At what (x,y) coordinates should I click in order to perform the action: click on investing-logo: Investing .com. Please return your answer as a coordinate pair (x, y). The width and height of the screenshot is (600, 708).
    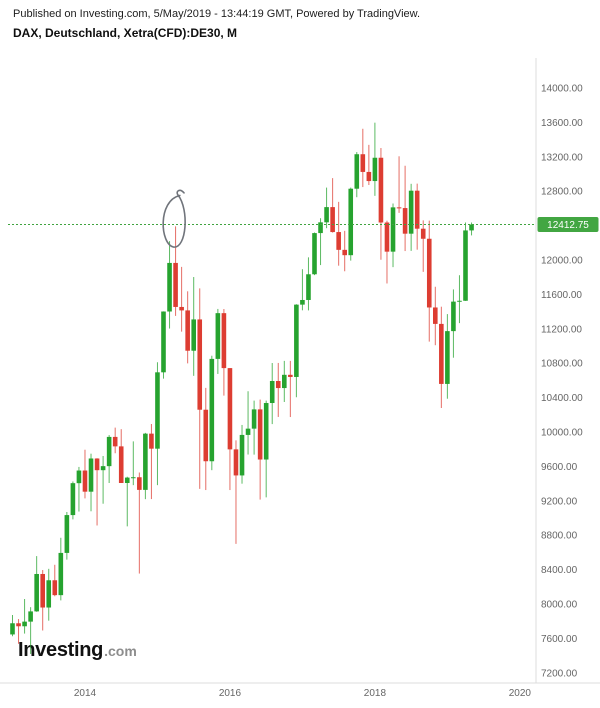
    Looking at the image, I should click on (77, 650).